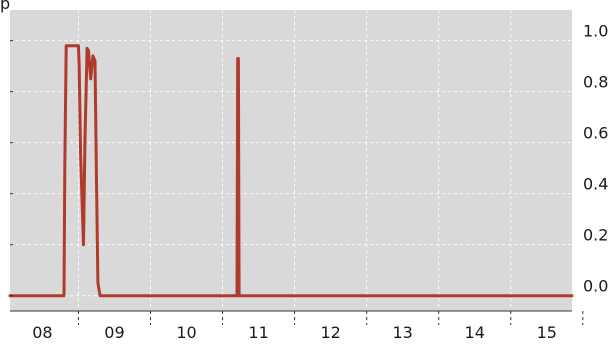 This screenshot has height=349, width=613. I want to click on x-tick-label: 09, so click(114, 332).